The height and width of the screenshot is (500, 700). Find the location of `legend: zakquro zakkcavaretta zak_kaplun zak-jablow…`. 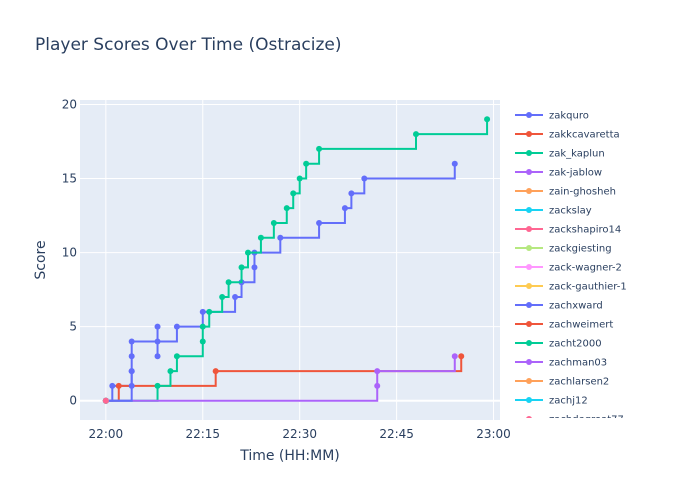

legend: zakquro zakkcavaretta zak_kaplun zak-jablow… is located at coordinates (571, 268).